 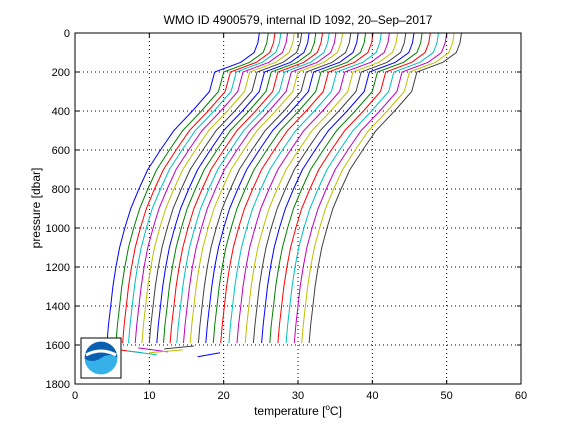 I want to click on x-tick-label: 30, so click(x=298, y=396).